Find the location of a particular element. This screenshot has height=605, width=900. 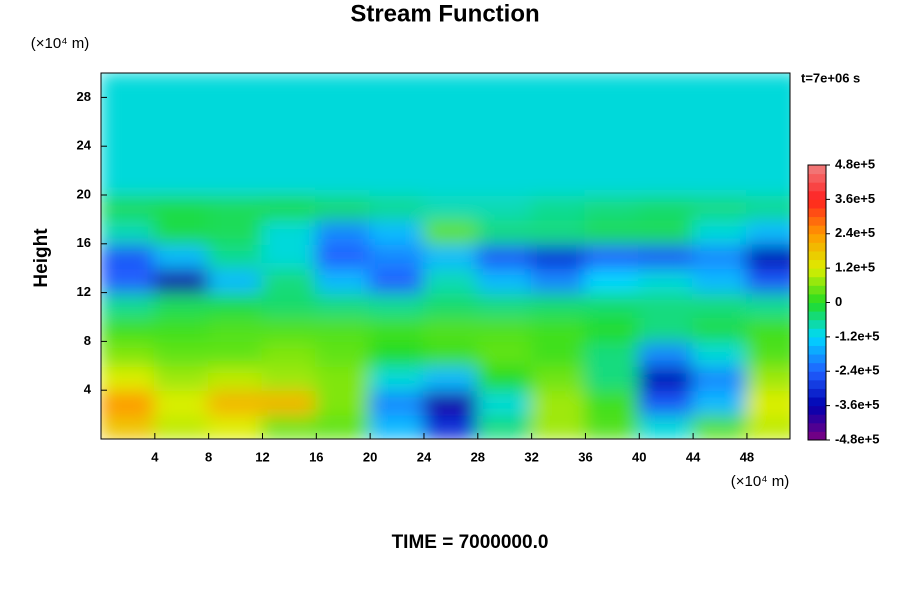

colorbar-tick-label: 2.4e+5 is located at coordinates (855, 232).